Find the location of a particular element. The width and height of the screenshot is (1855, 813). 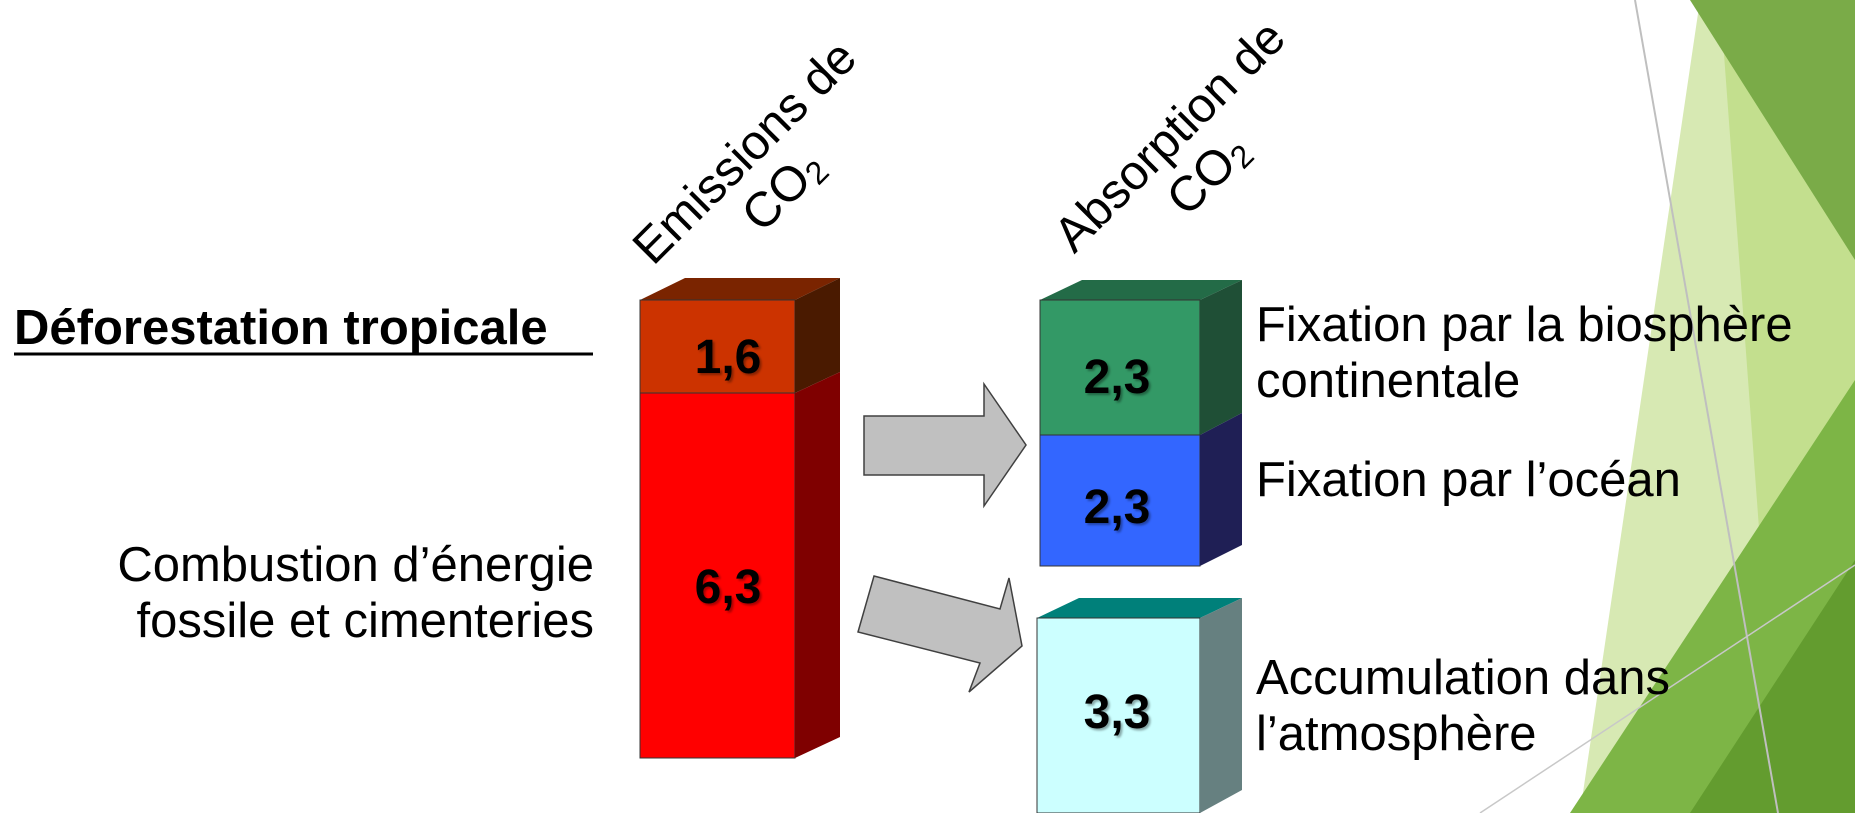

atmosphere-value: 3,3 is located at coordinates (1117, 712).